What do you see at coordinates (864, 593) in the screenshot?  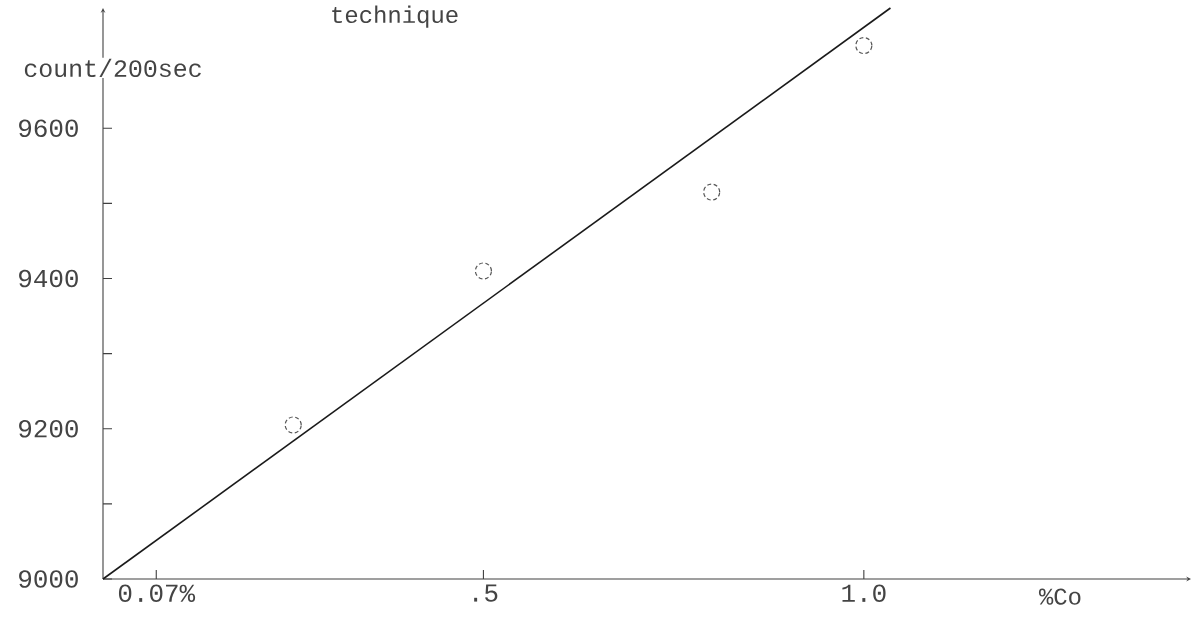 I see `x-tick-label: 1.0` at bounding box center [864, 593].